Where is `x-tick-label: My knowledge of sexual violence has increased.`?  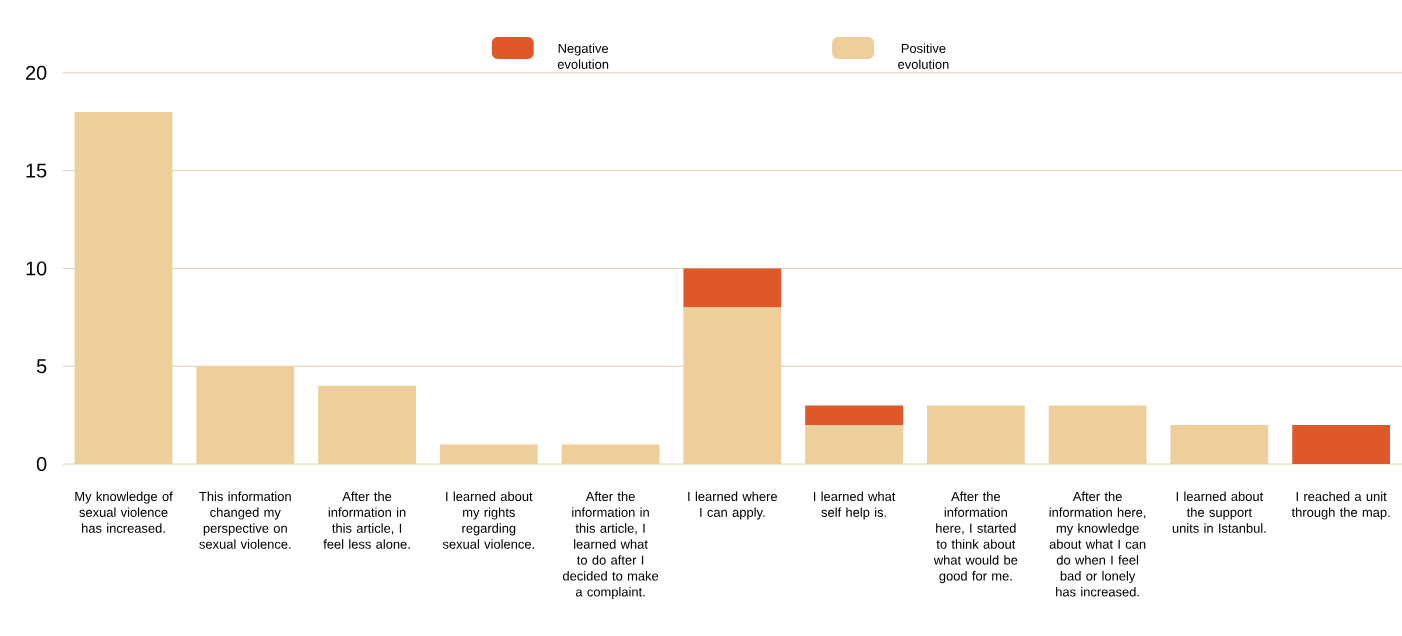 x-tick-label: My knowledge of sexual violence has increased. is located at coordinates (124, 512).